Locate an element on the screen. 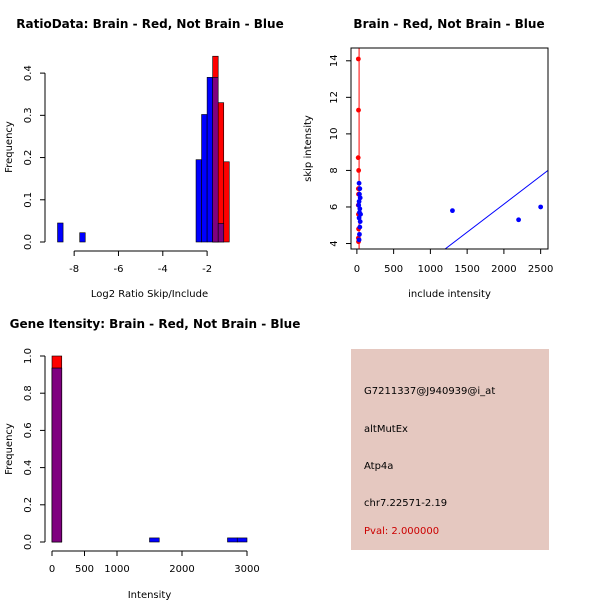 Image resolution: width=600 pixels, height=600 pixels. probe-id-text: G7211337@J940939@i_at is located at coordinates (430, 391).